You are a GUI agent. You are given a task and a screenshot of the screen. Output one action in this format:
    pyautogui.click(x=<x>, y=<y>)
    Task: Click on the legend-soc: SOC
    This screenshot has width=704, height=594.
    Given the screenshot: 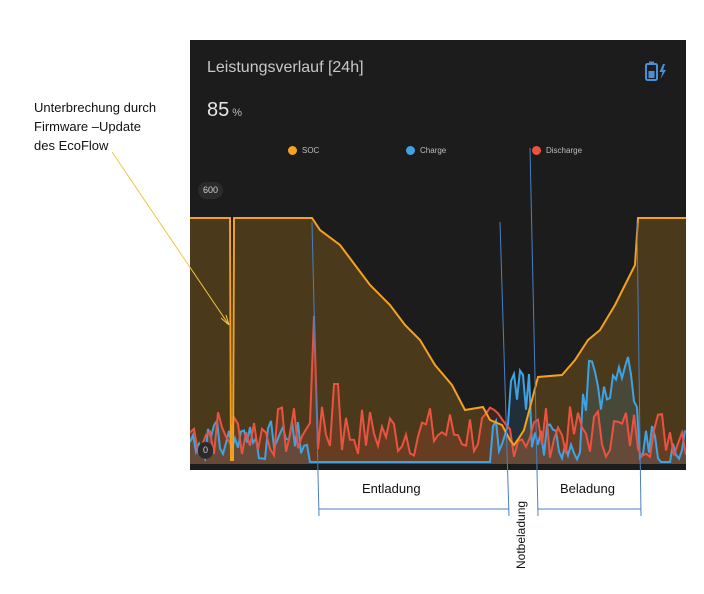 What is the action you would take?
    pyautogui.click(x=303, y=150)
    